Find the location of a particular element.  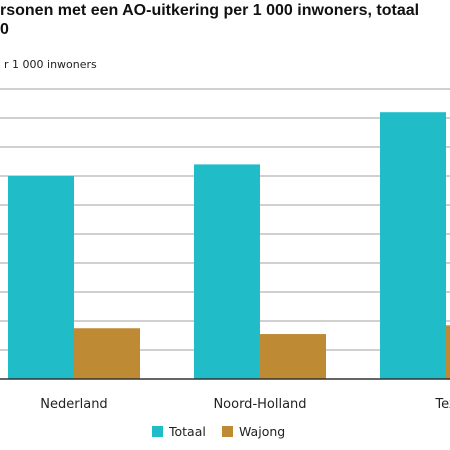

legend-swatch-totaal is located at coordinates (157, 431).